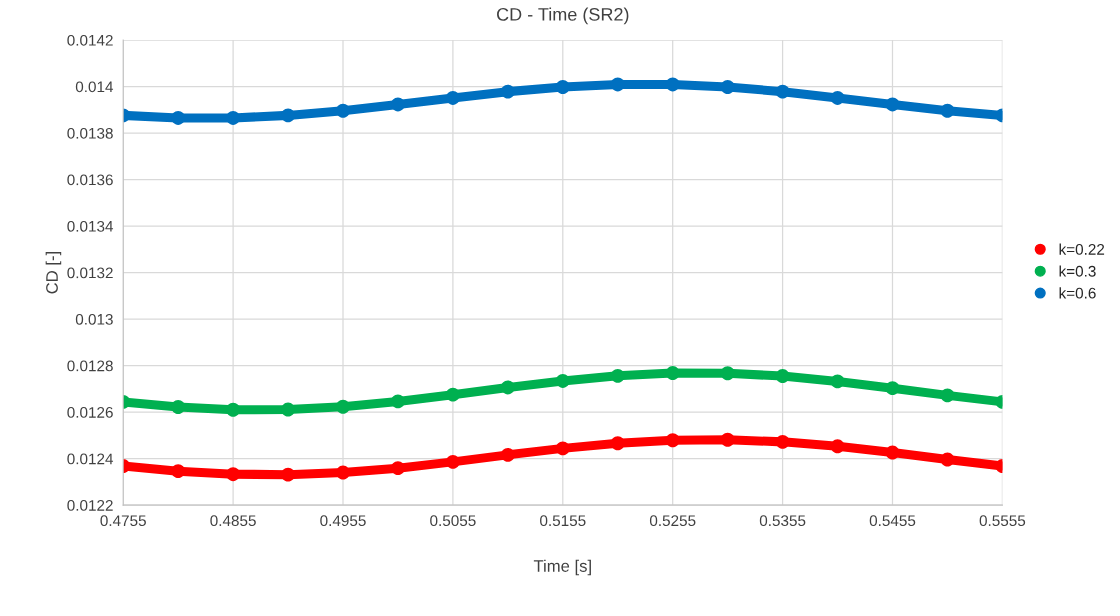 Image resolution: width=1120 pixels, height=616 pixels. What do you see at coordinates (343, 521) in the screenshot?
I see `x-tick-label: 0.4955` at bounding box center [343, 521].